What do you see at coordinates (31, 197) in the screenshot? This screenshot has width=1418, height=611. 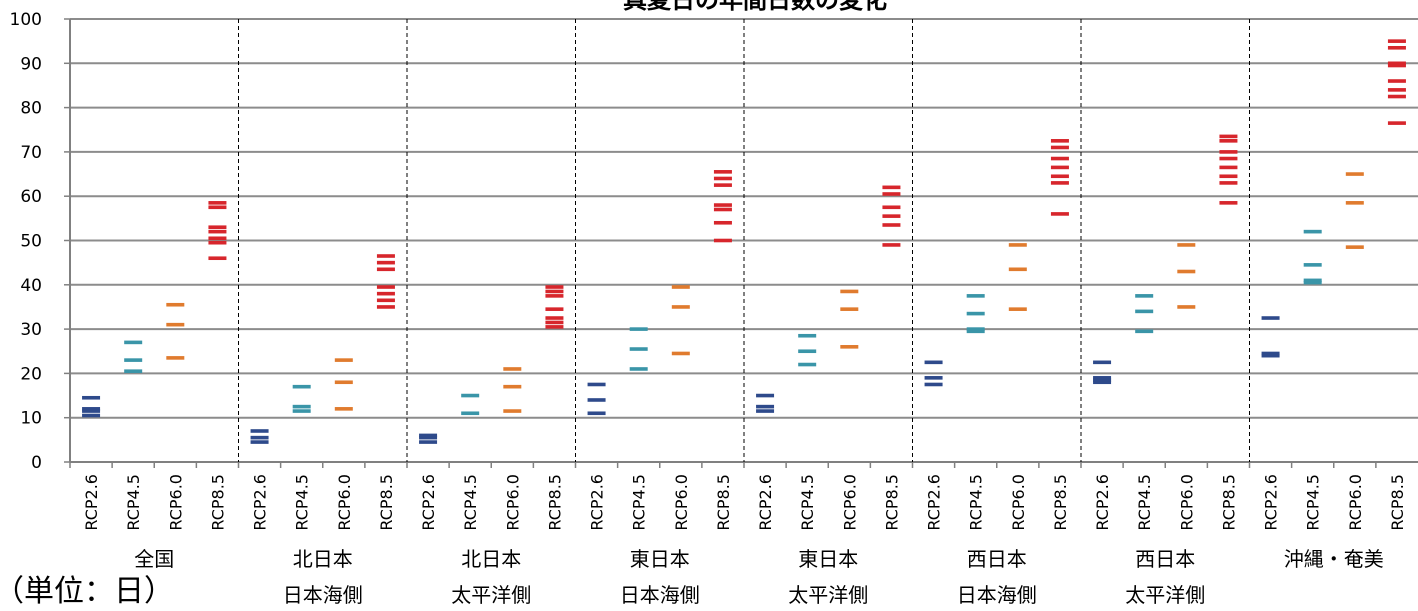 I see `y-tick-label: 60` at bounding box center [31, 197].